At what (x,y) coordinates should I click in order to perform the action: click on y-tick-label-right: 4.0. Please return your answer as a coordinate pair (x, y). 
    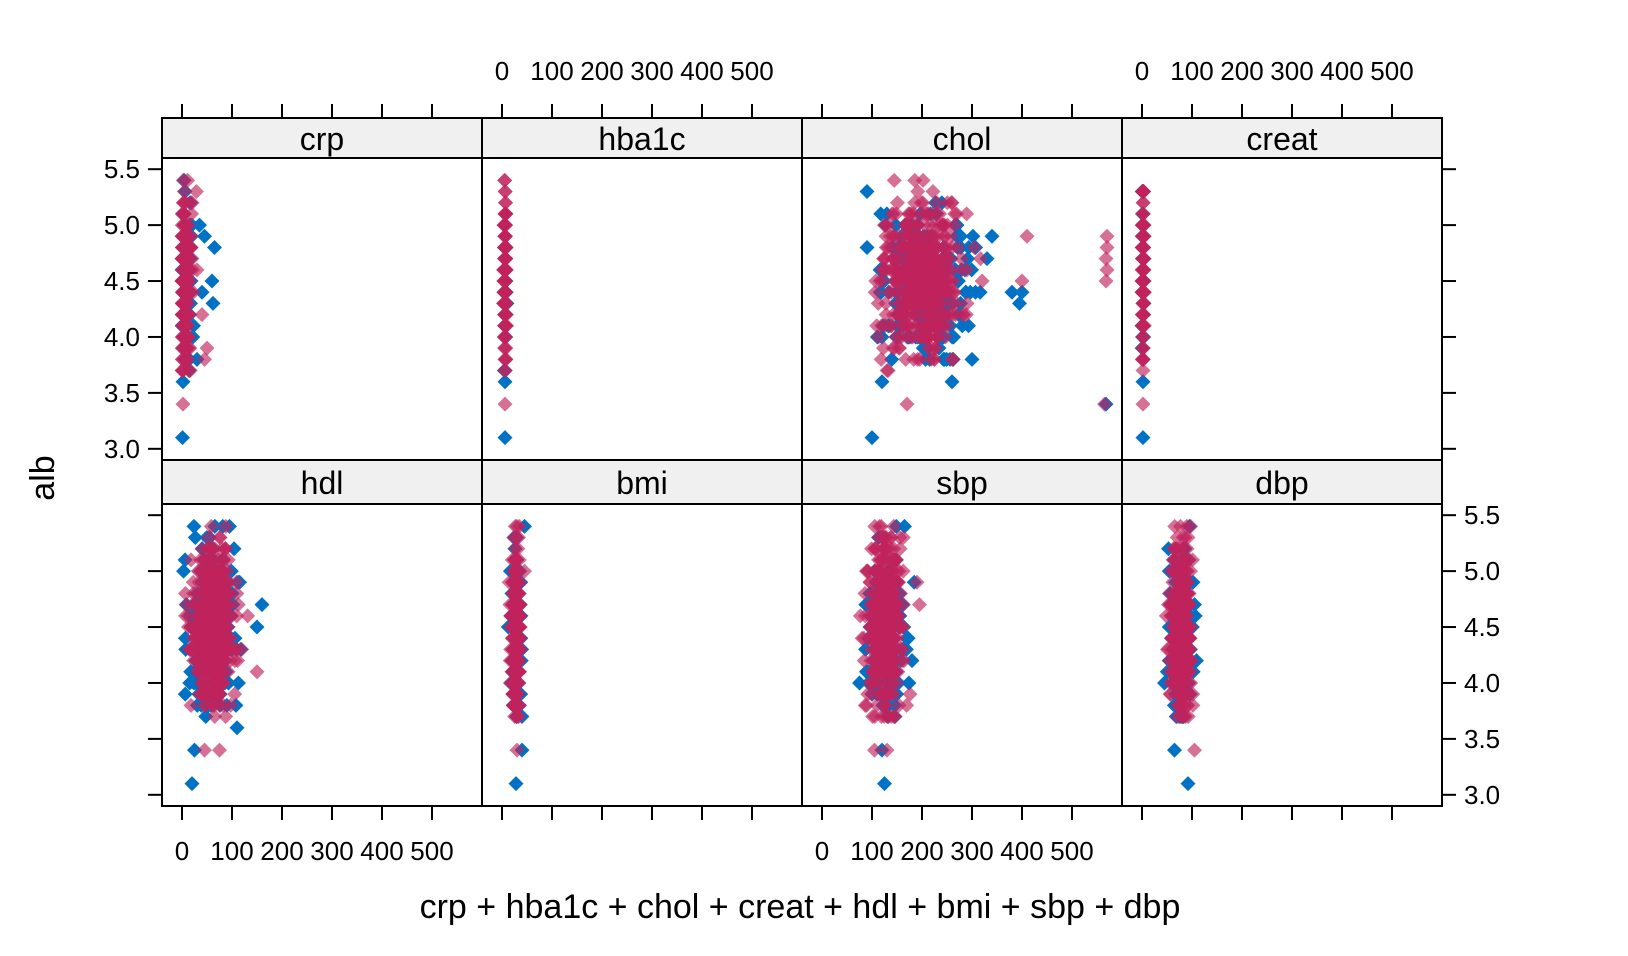
    Looking at the image, I should click on (1482, 683).